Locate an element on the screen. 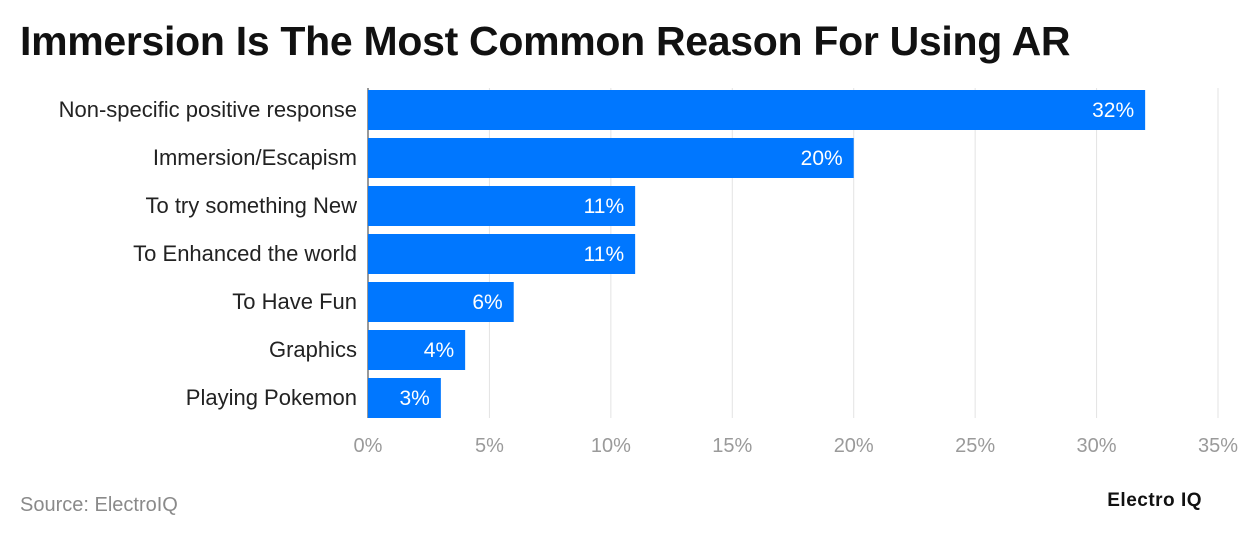 The height and width of the screenshot is (540, 1240). brand-logo: Electro IQ is located at coordinates (1154, 500).